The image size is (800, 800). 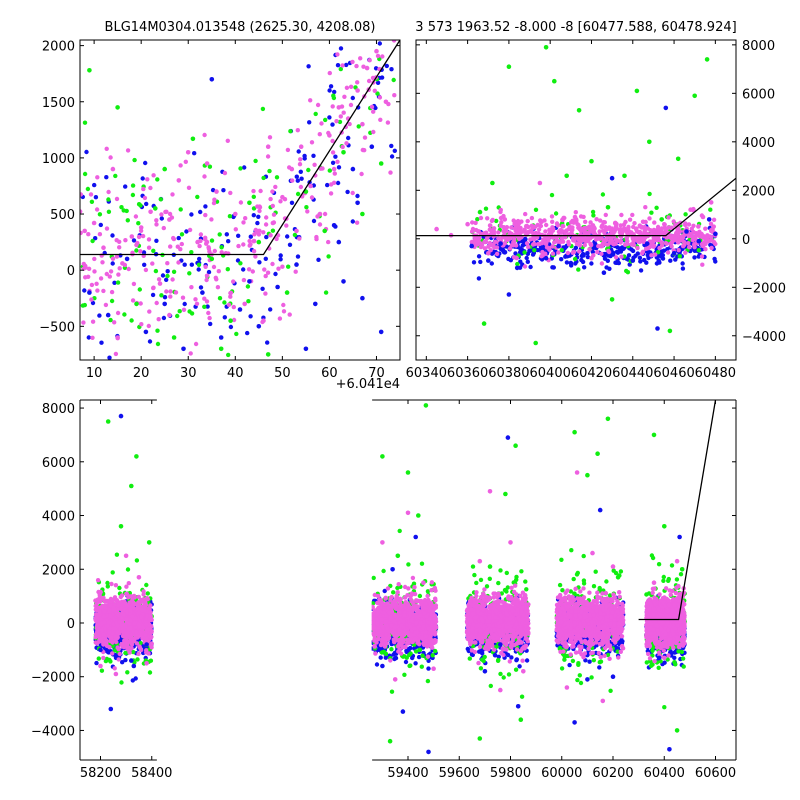 I want to click on panel-2-series-2-point, so click(x=571, y=263).